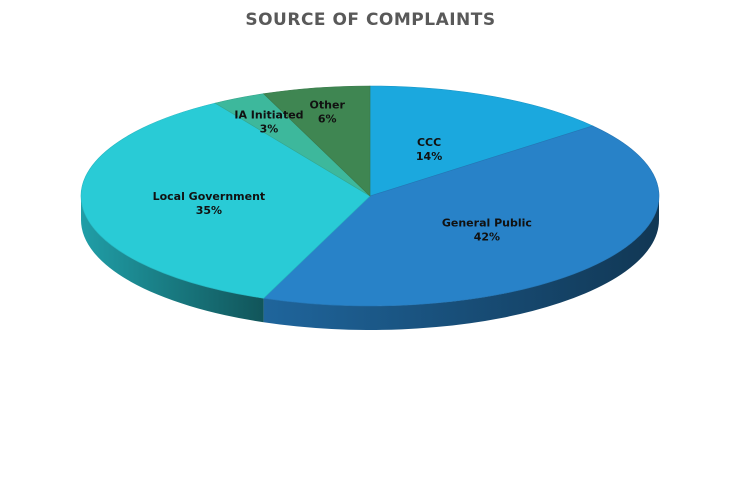 This screenshot has width=741, height=491. What do you see at coordinates (487, 222) in the screenshot?
I see `slice-label-general-public: General Public` at bounding box center [487, 222].